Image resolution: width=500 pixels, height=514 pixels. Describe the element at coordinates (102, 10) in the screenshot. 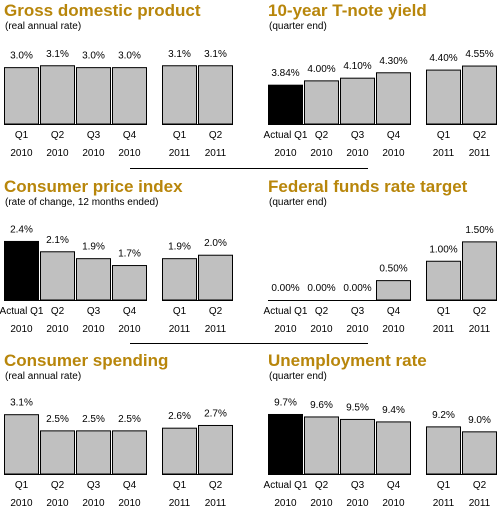

I see `chart-title: Gross domestic product` at that location.